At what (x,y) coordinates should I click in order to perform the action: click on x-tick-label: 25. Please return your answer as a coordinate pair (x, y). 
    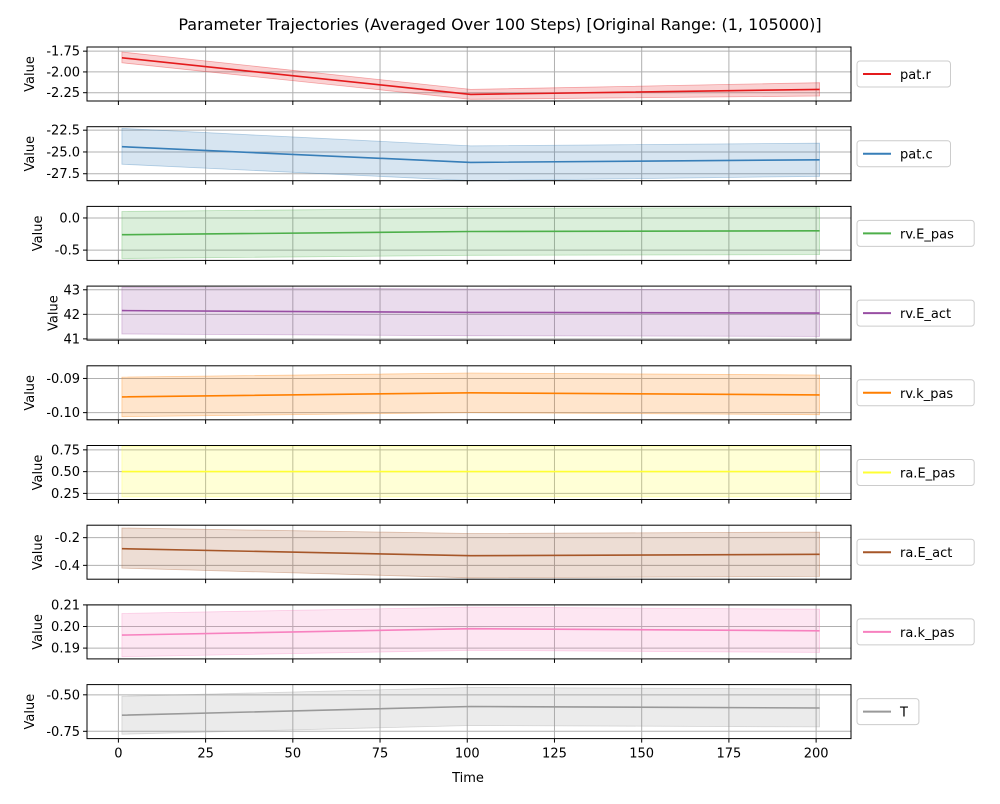
    Looking at the image, I should click on (205, 754).